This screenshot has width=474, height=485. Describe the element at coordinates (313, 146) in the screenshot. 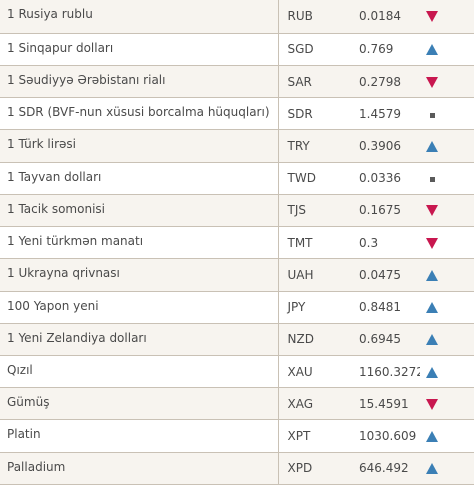

I see `currency-code: TRY` at that location.